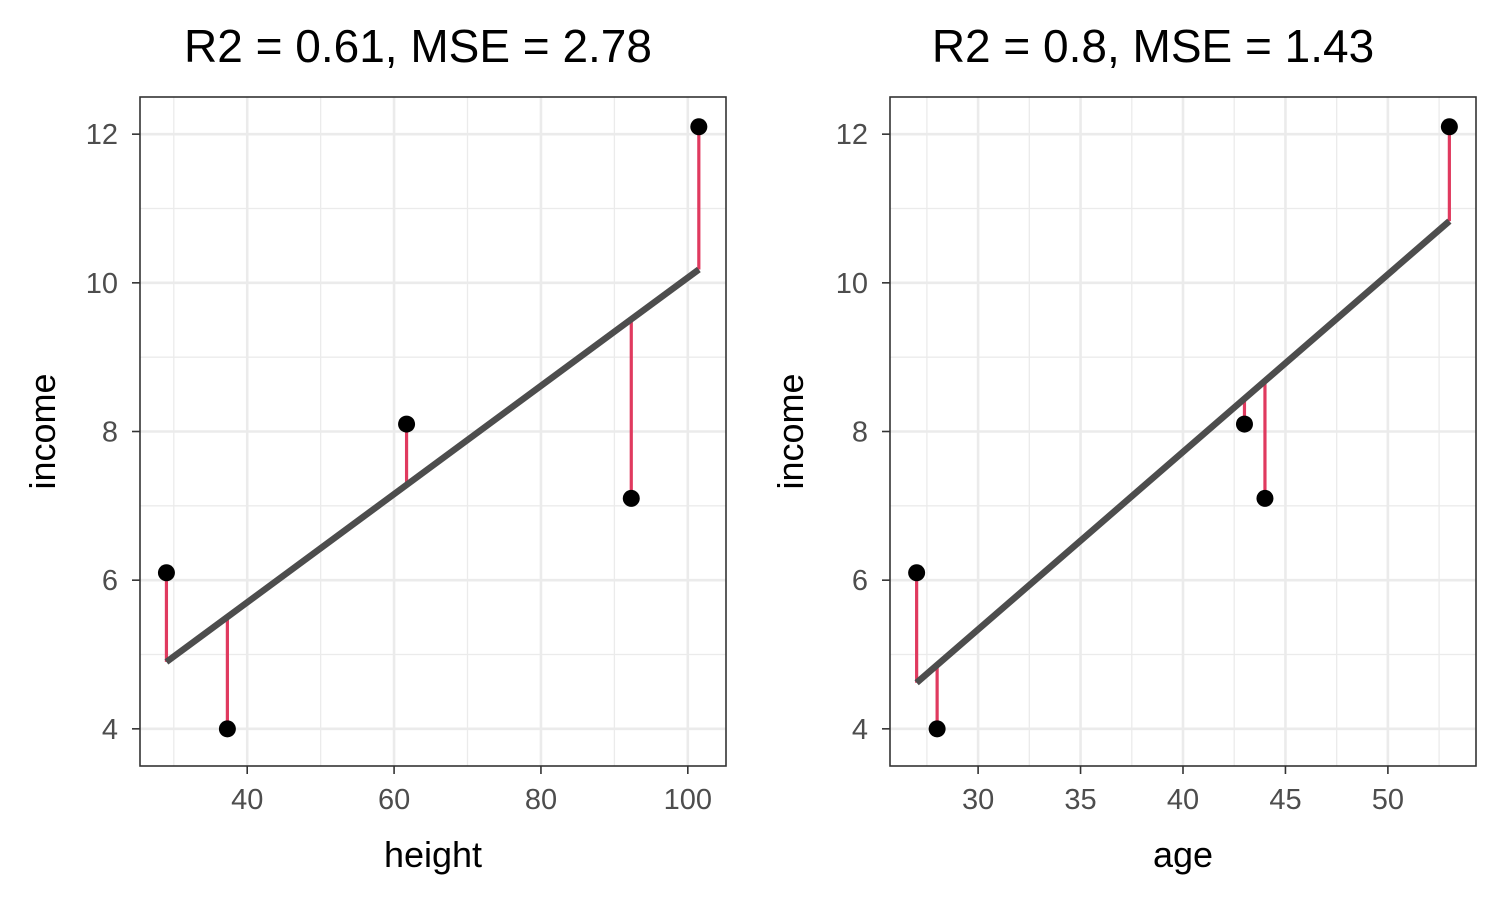 The height and width of the screenshot is (905, 1500). Describe the element at coordinates (418, 46) in the screenshot. I see `chart-title: R2 = 0.61, MSE = 2.78` at that location.